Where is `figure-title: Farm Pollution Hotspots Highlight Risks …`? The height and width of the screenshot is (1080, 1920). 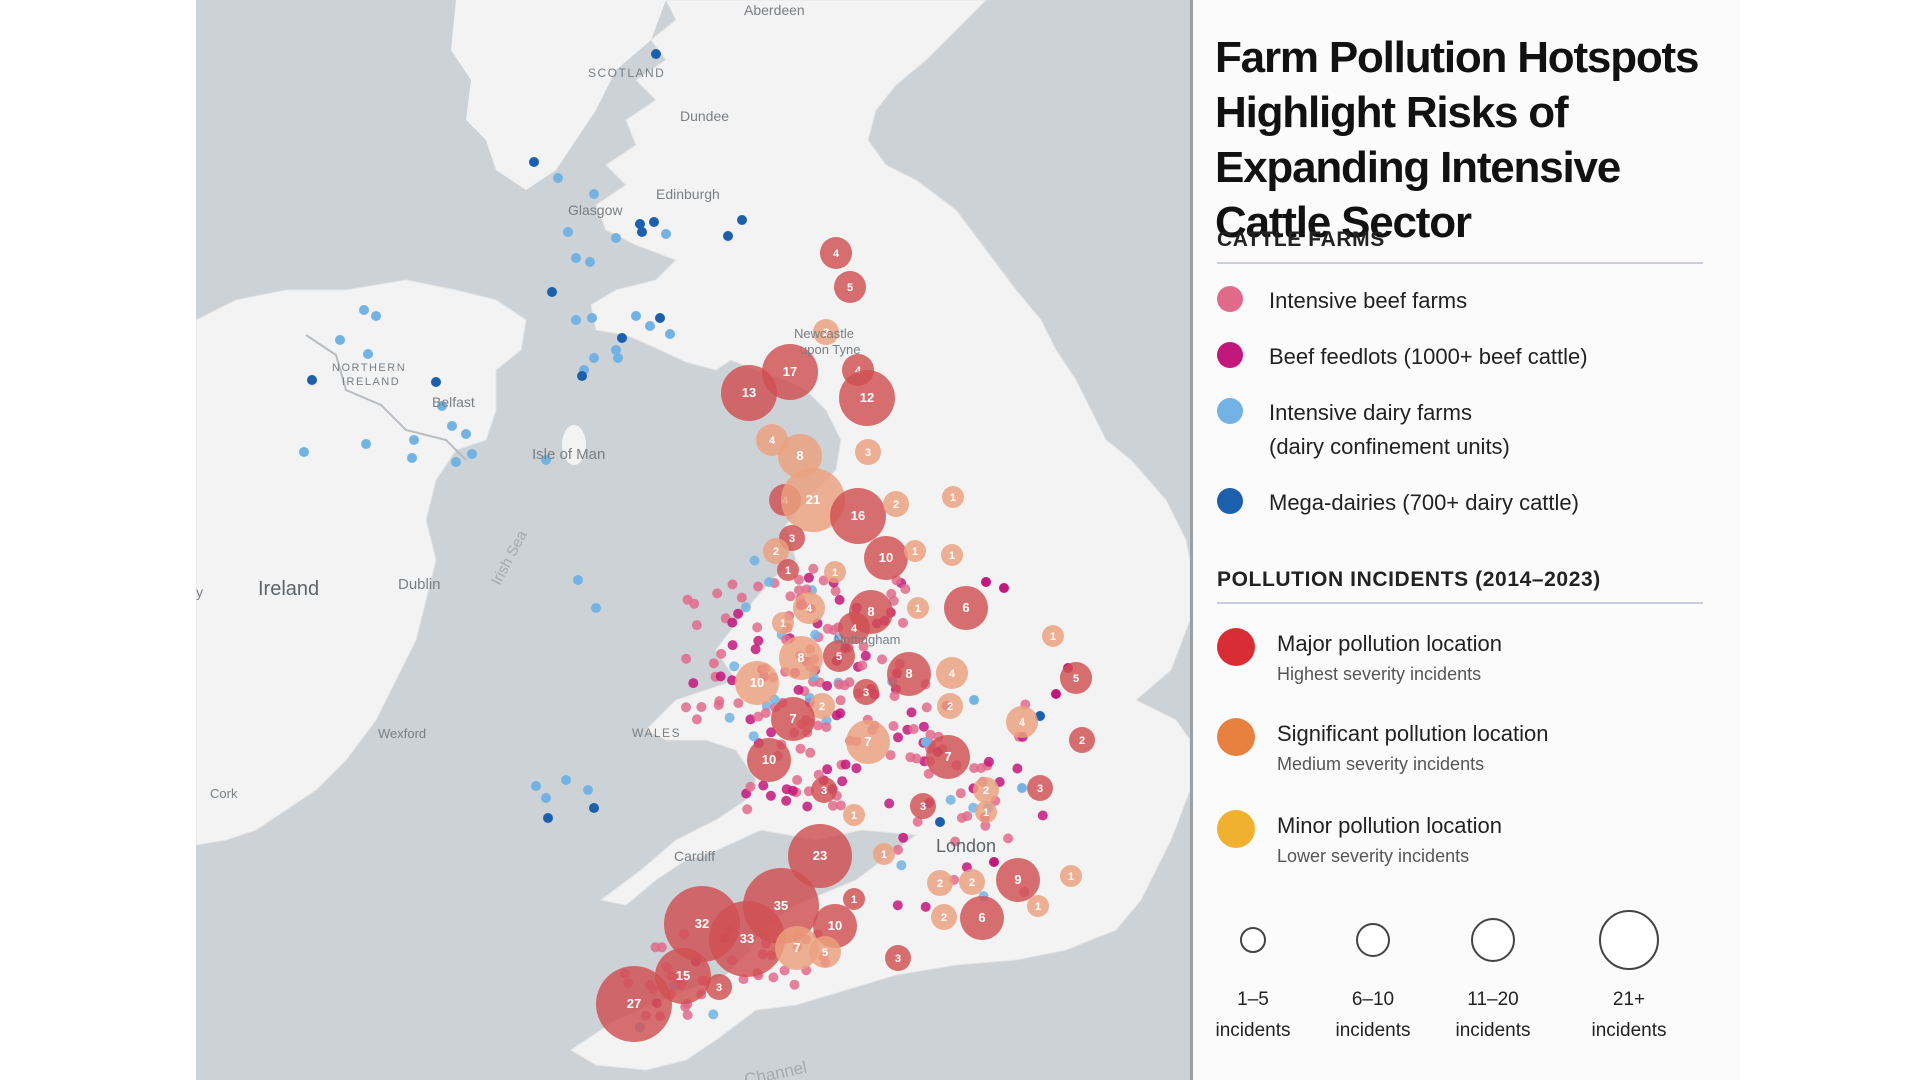 figure-title: Farm Pollution Hotspots Highlight Risks … is located at coordinates (1457, 140).